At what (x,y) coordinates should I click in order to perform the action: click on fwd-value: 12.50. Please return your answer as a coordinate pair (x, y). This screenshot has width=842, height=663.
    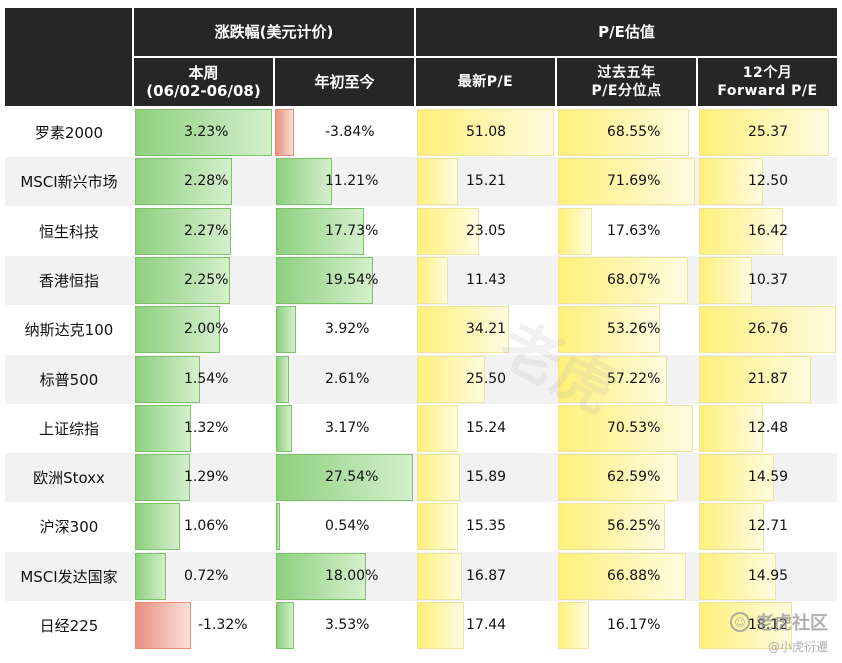
    Looking at the image, I should click on (768, 181).